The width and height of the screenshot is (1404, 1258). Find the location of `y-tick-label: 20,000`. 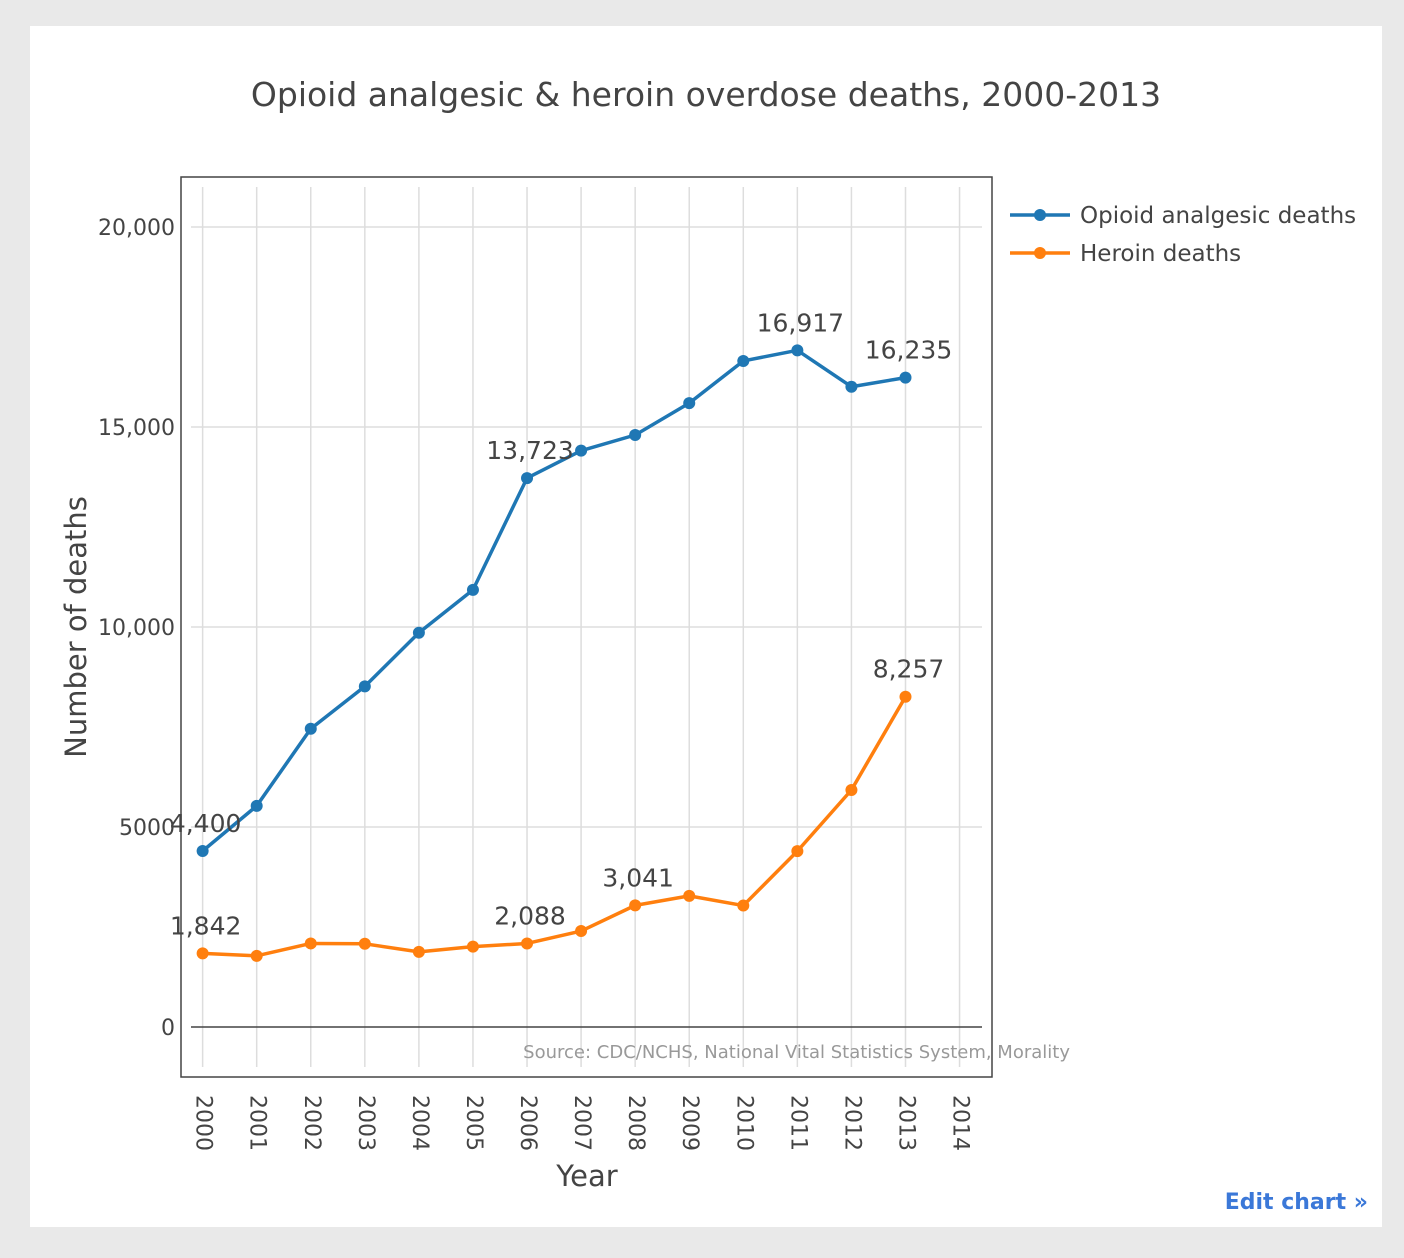

y-tick-label: 20,000 is located at coordinates (136, 228).